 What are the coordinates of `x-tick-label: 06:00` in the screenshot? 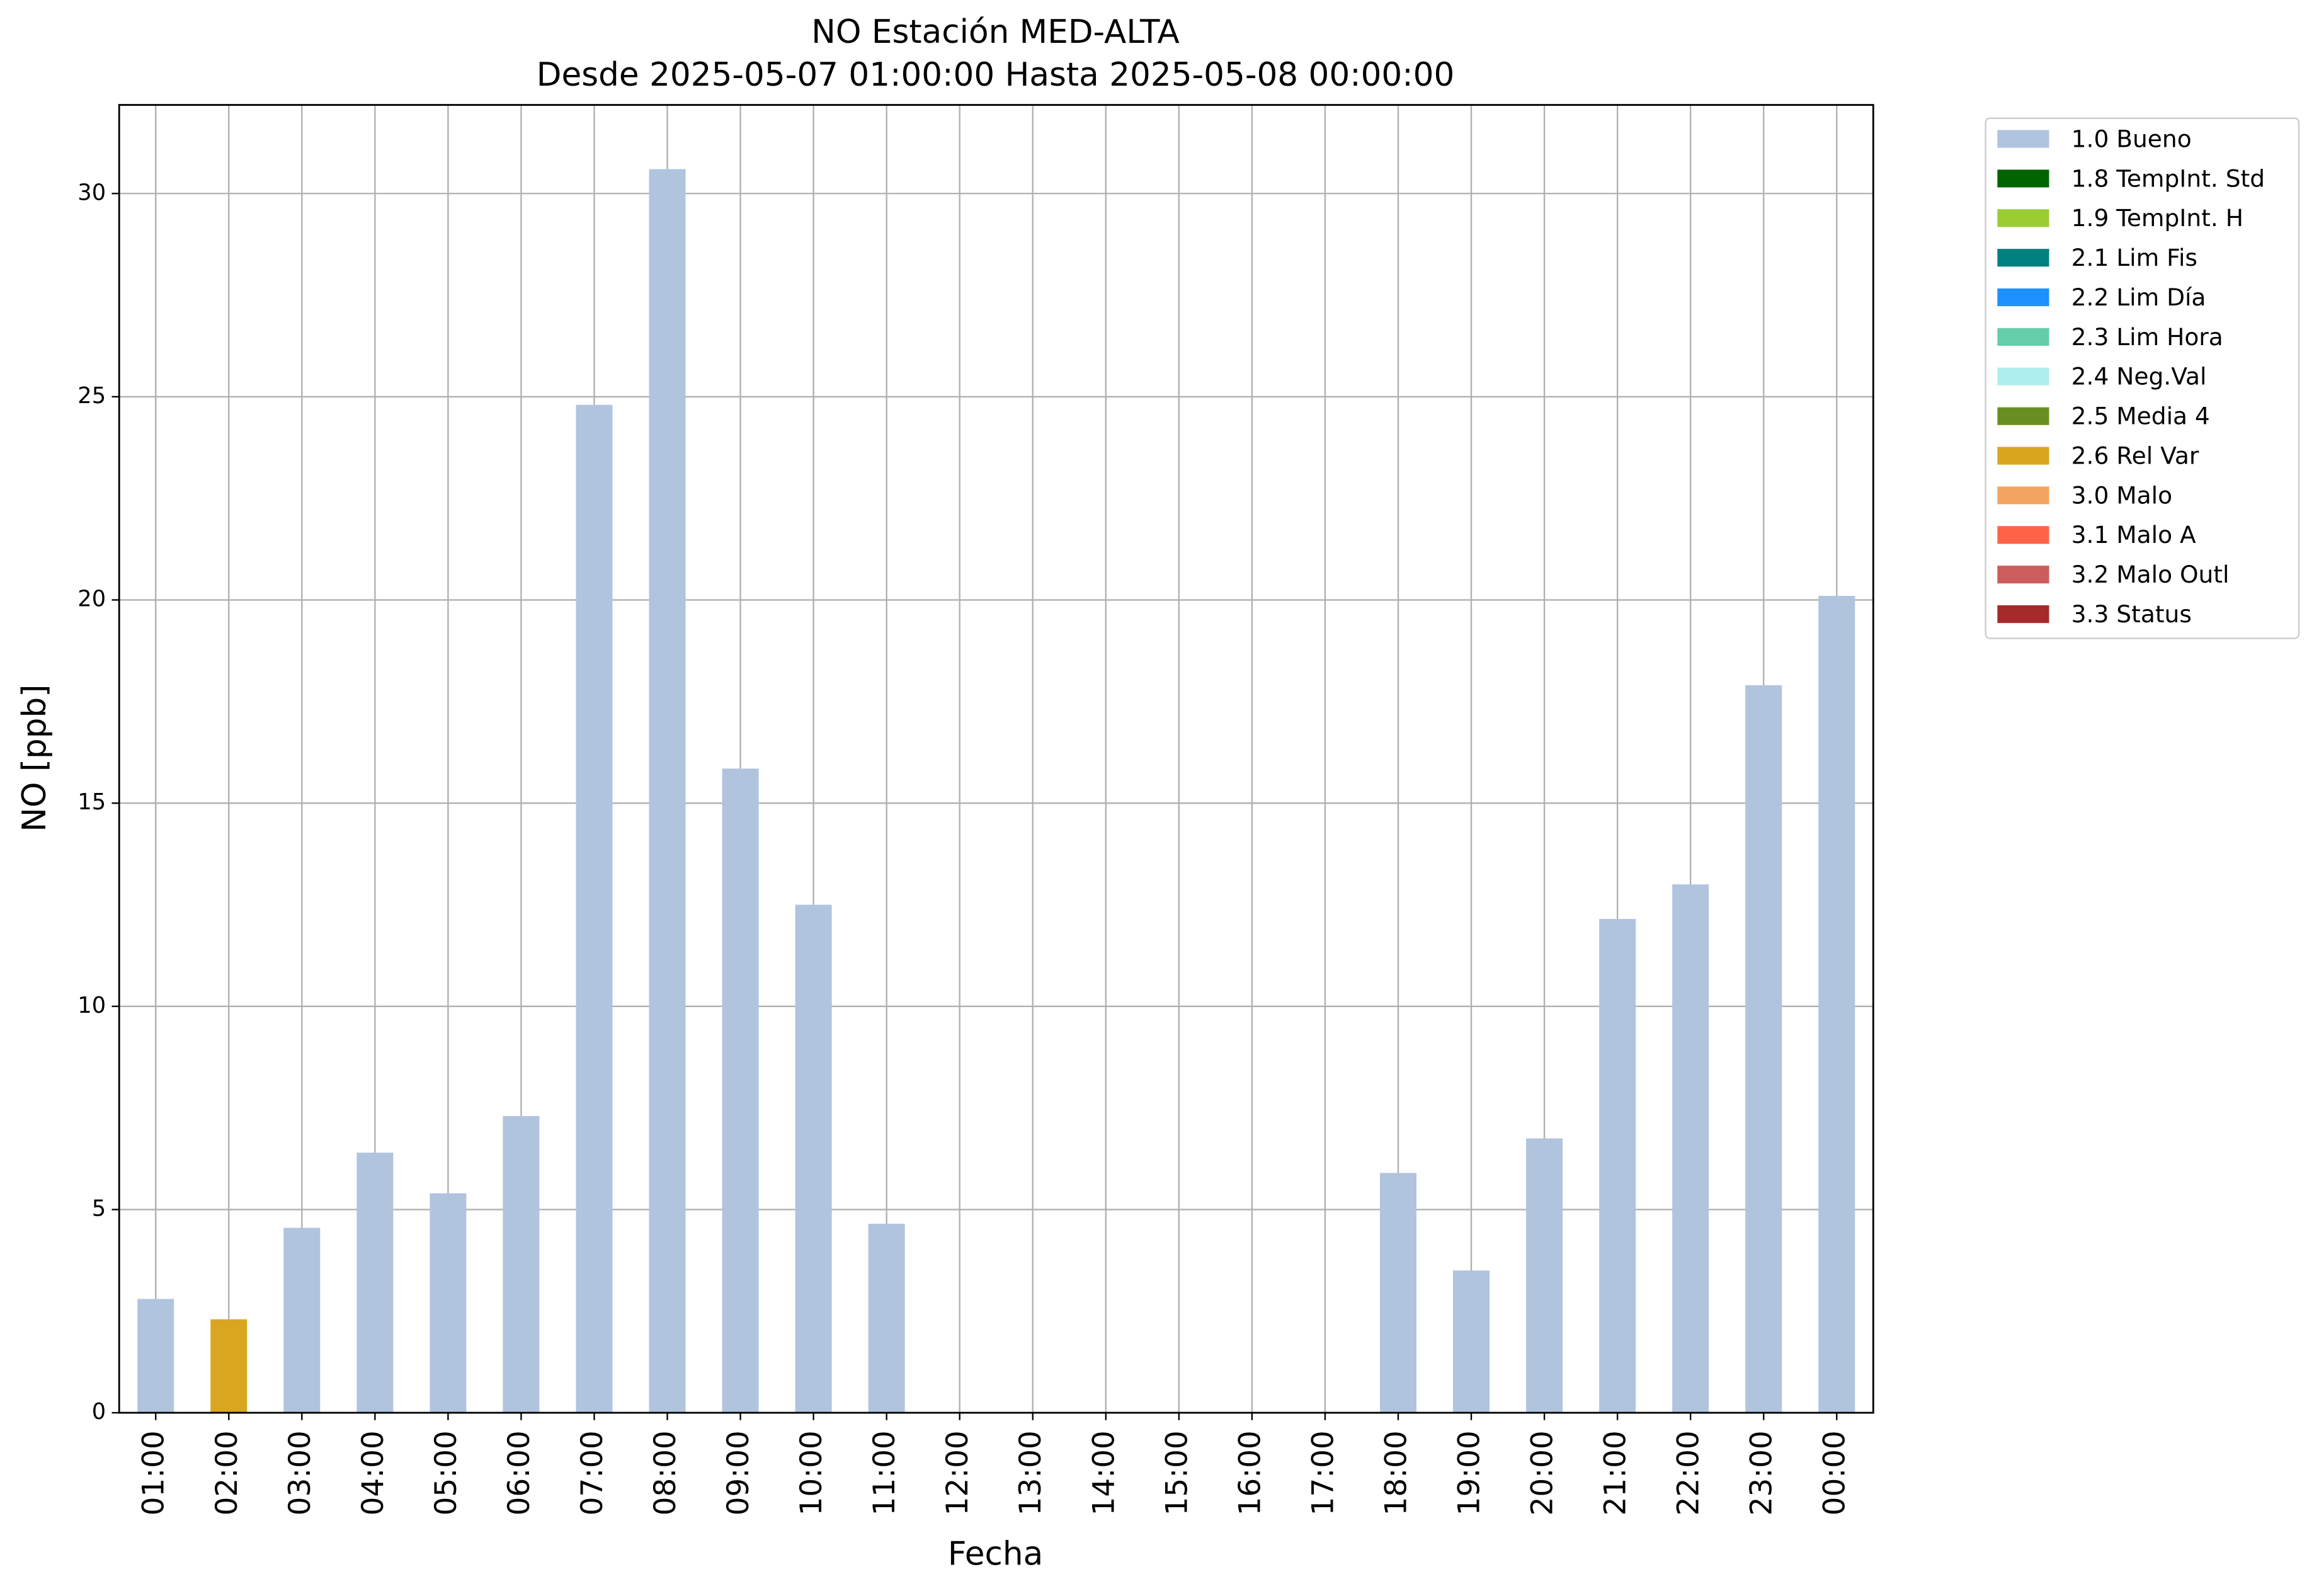 It's located at (519, 1472).